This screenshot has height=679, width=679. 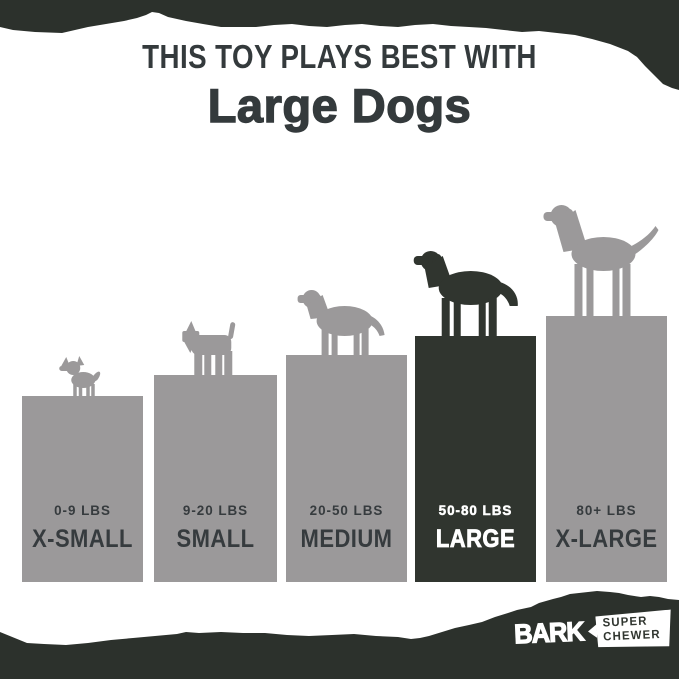 I want to click on bar-large-highlighted: 50-80 LBS LARGE, so click(x=474, y=416).